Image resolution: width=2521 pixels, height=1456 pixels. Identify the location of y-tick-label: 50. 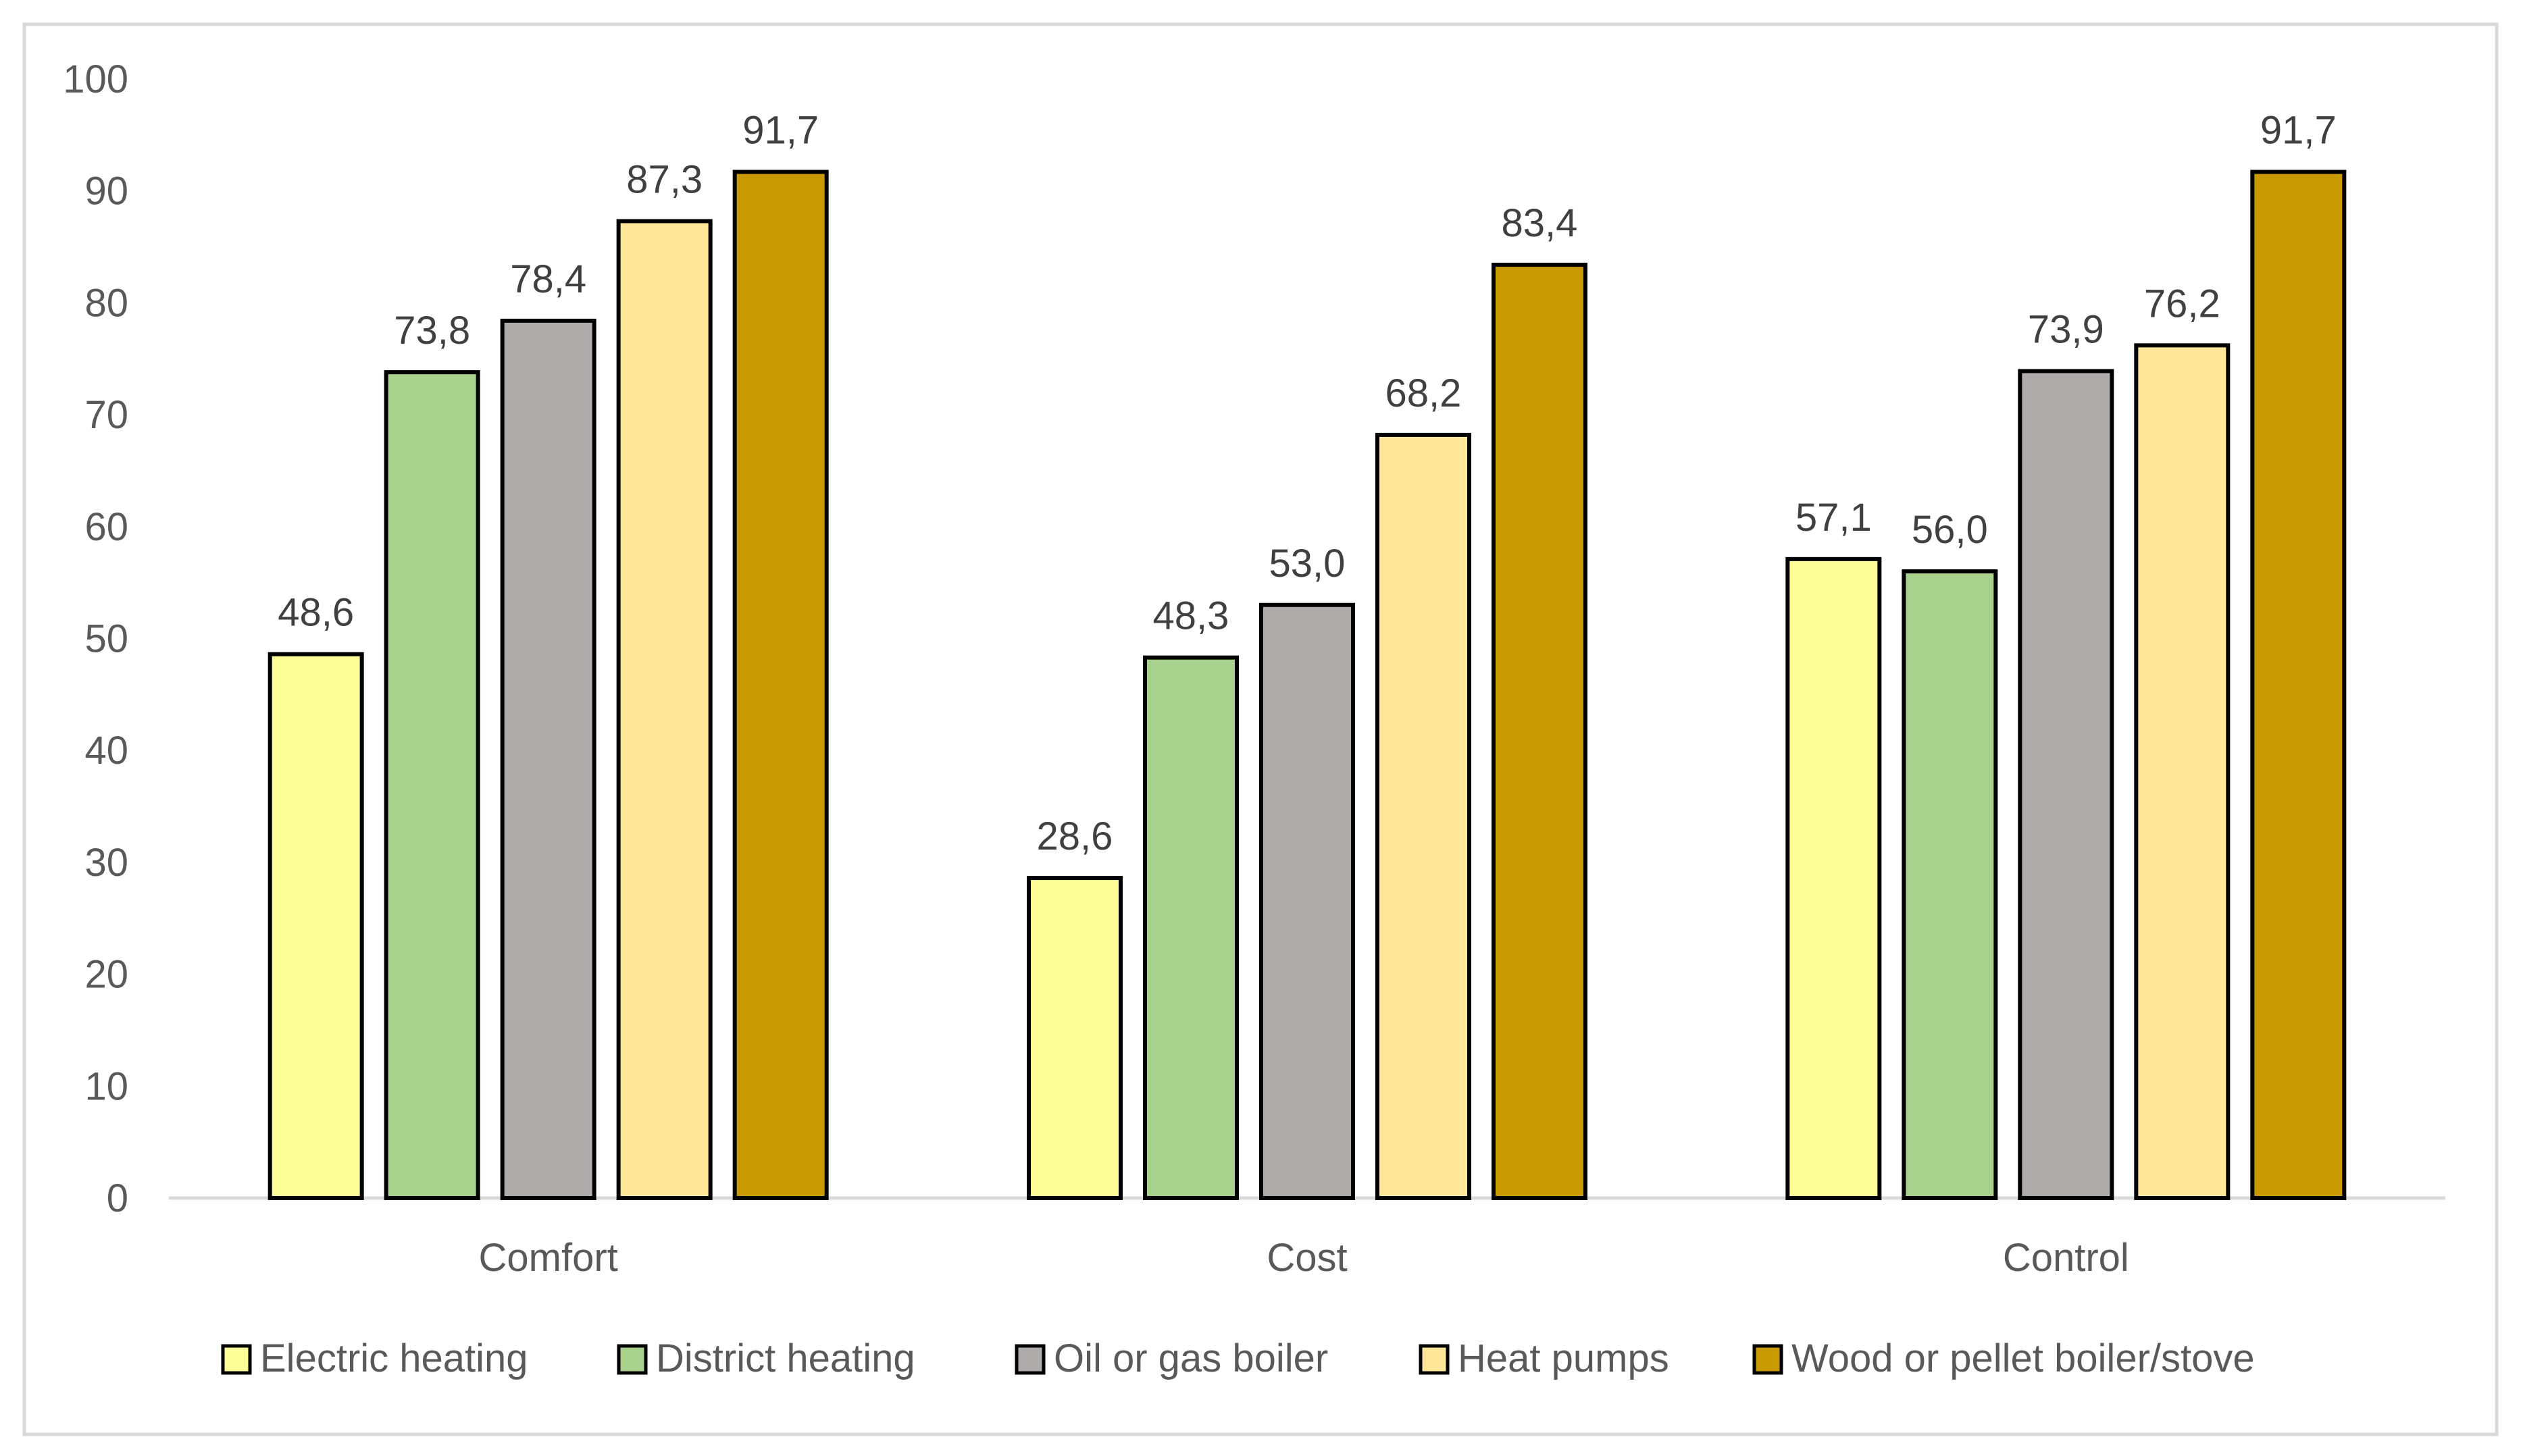
(106, 639).